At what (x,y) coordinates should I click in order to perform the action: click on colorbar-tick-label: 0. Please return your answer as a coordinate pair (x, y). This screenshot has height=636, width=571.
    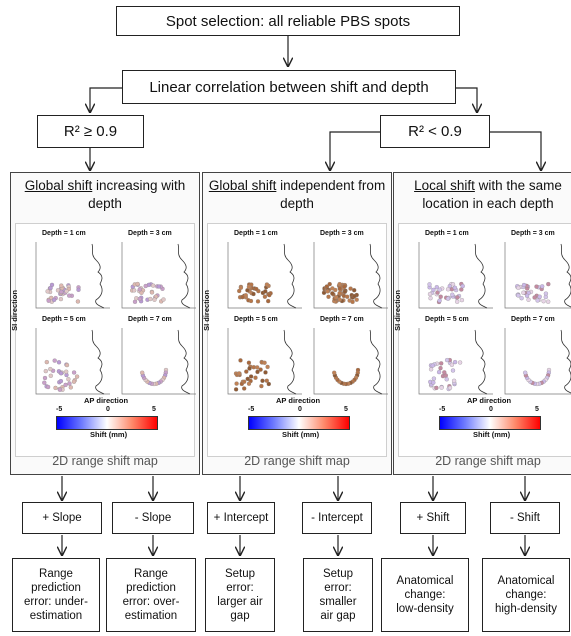
    Looking at the image, I should click on (491, 409).